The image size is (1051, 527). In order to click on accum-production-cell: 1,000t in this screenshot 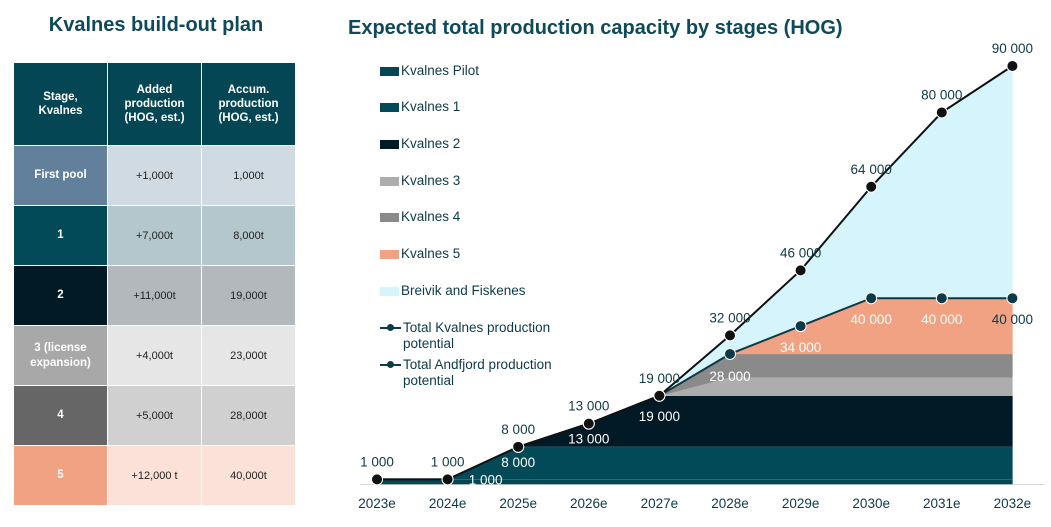, I will do `click(248, 175)`.